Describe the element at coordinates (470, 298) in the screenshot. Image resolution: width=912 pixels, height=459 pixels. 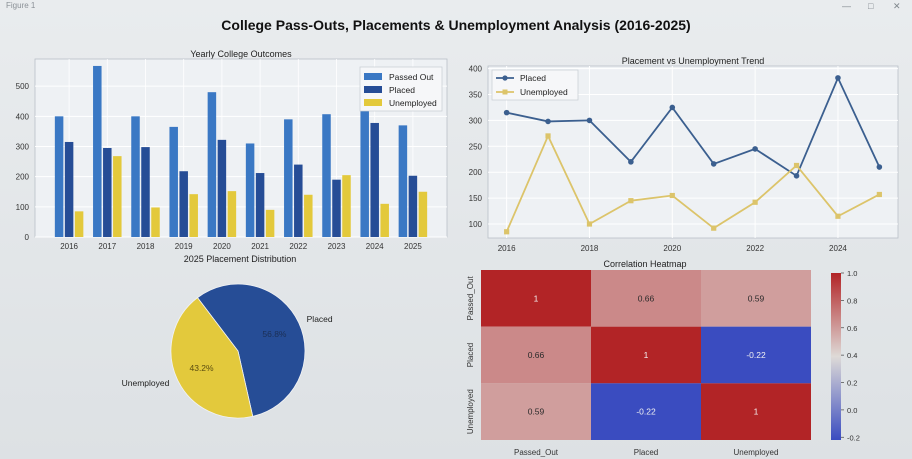
I see `heatmap-row-label: Passed_Out` at that location.